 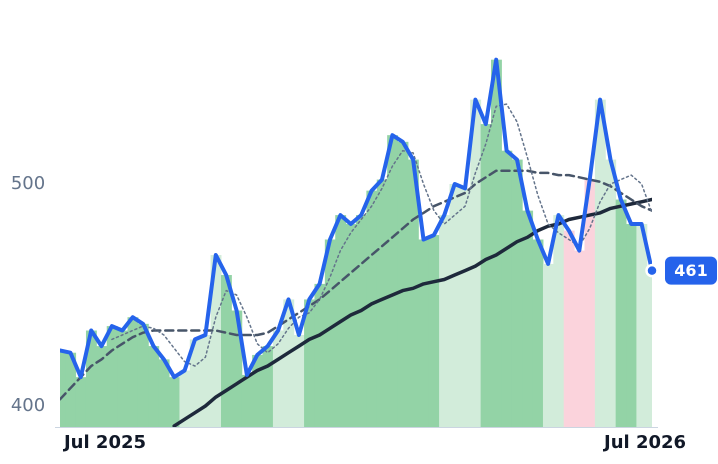 I want to click on y-tick-label: 500, so click(x=28, y=183).